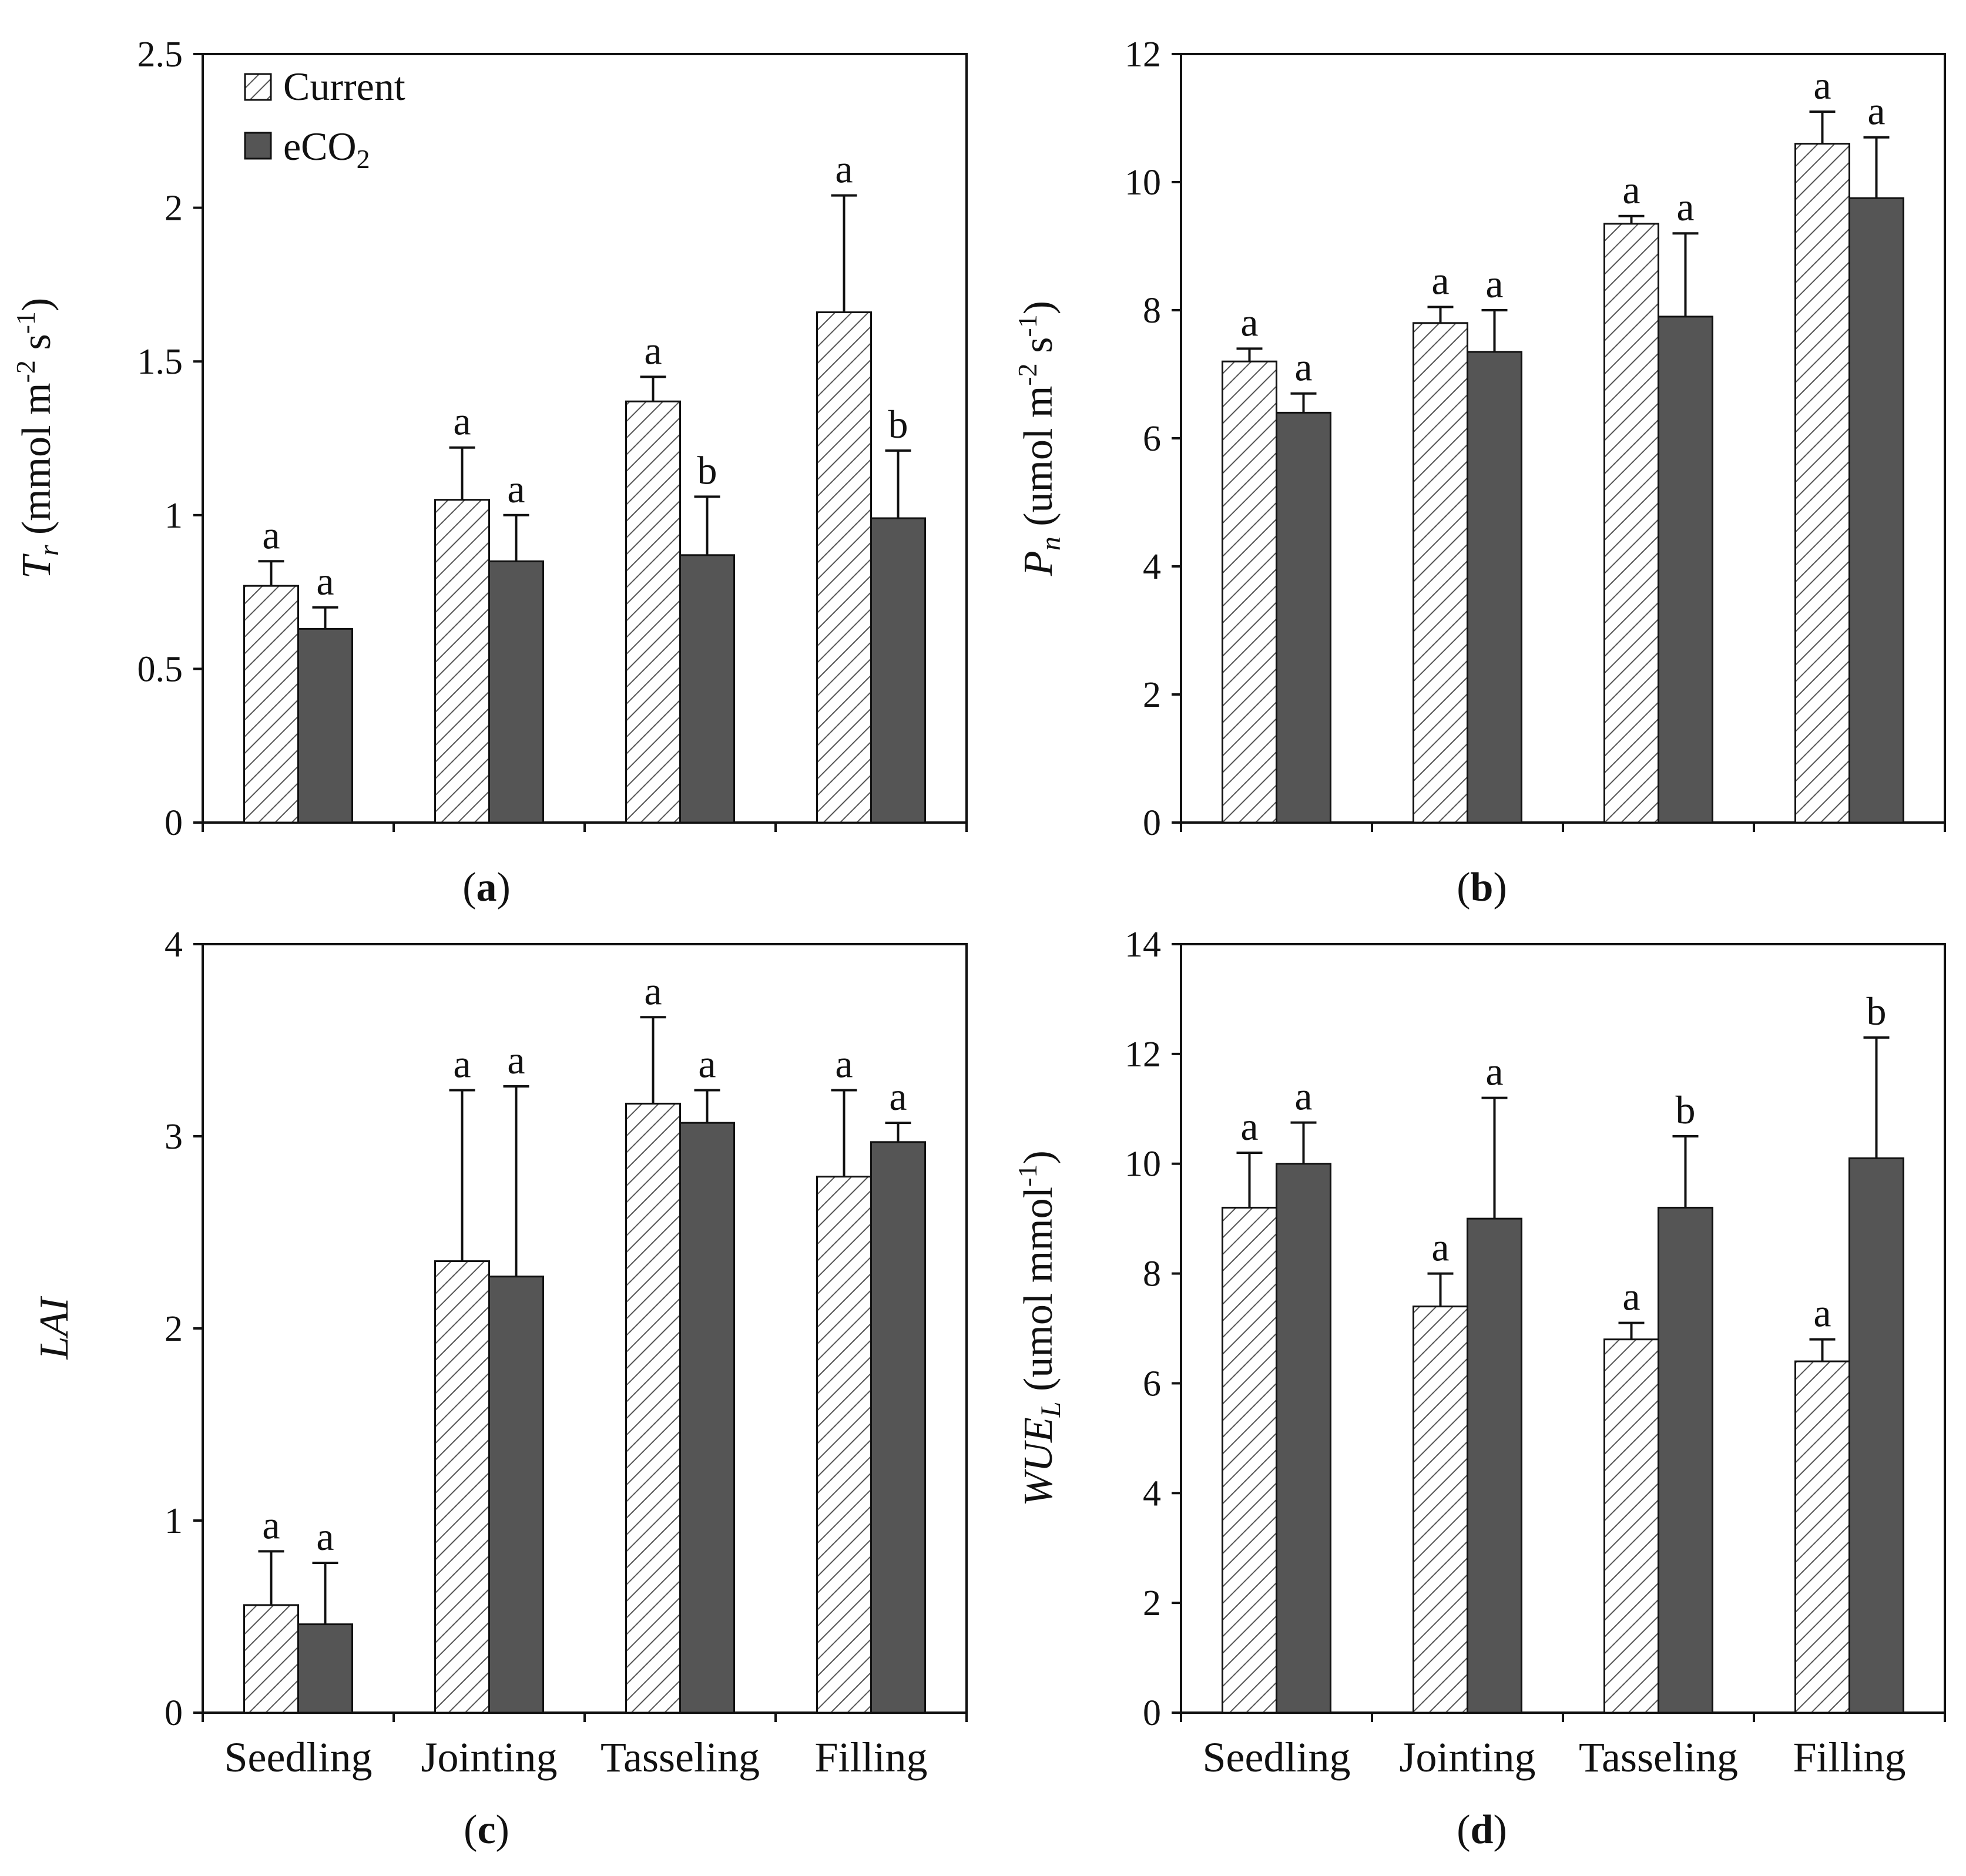  I want to click on panel-letter: b, so click(1482, 887).